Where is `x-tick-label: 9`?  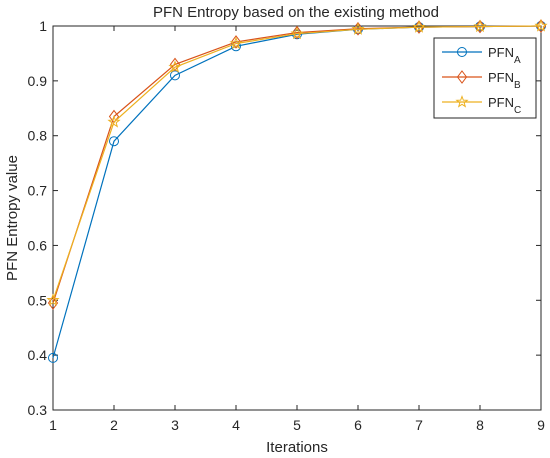 x-tick-label: 9 is located at coordinates (541, 425).